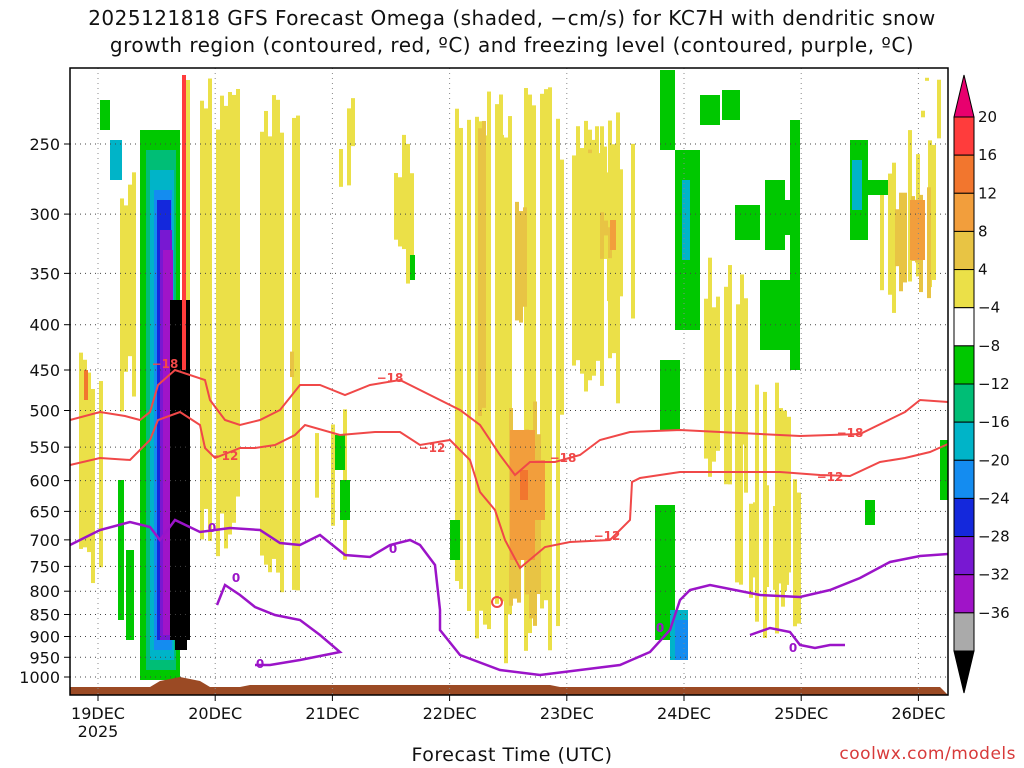 This screenshot has height=768, width=1024. Describe the element at coordinates (44, 511) in the screenshot. I see `y-tick-label: 650` at that location.